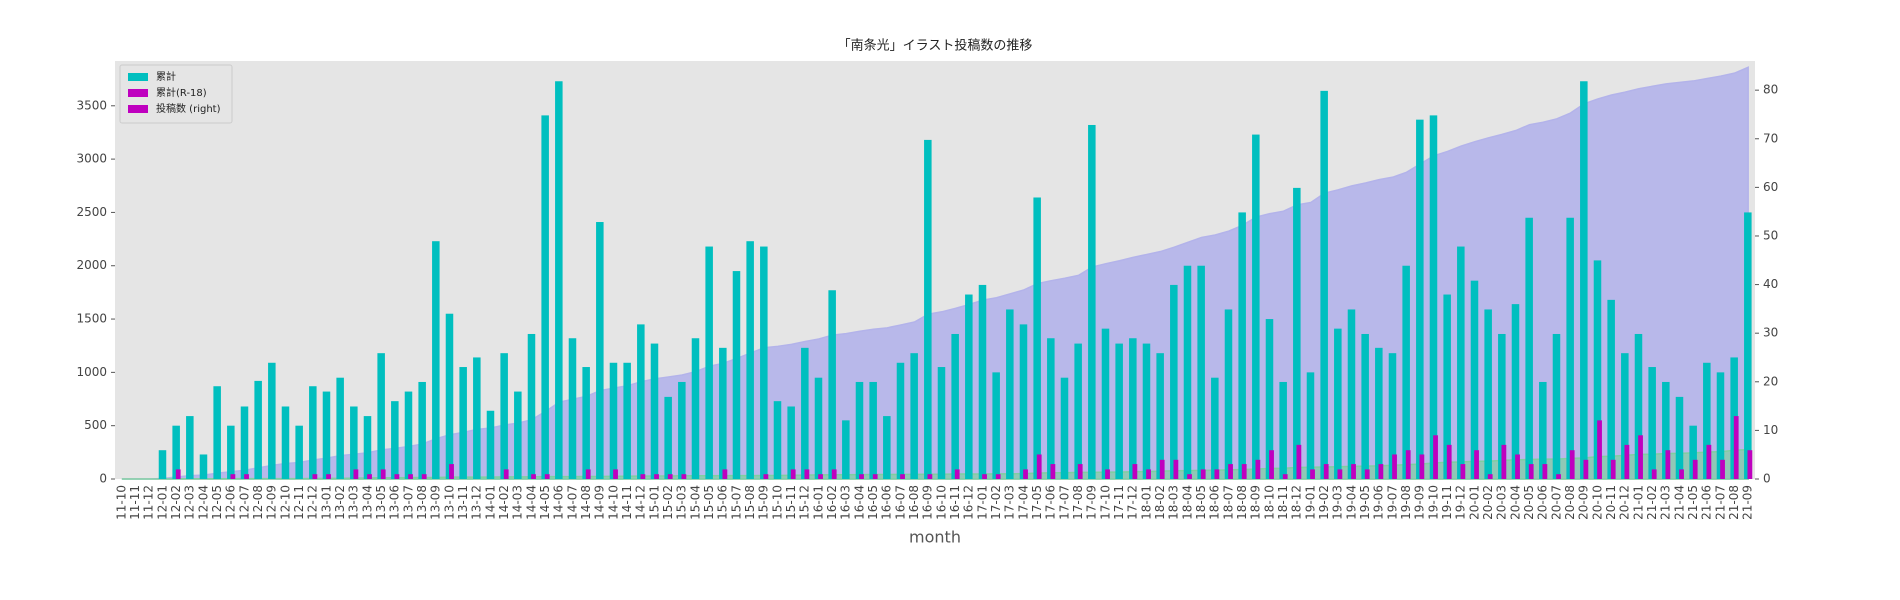  What do you see at coordinates (900, 502) in the screenshot?
I see `x-tick-label: 16-07` at bounding box center [900, 502].